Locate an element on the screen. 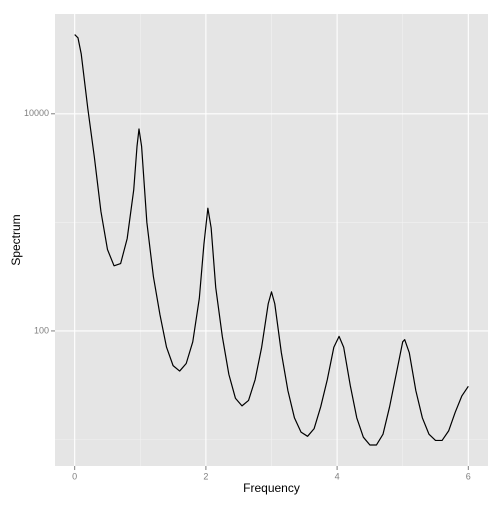  y-tick-label: 10000 is located at coordinates (36, 113).